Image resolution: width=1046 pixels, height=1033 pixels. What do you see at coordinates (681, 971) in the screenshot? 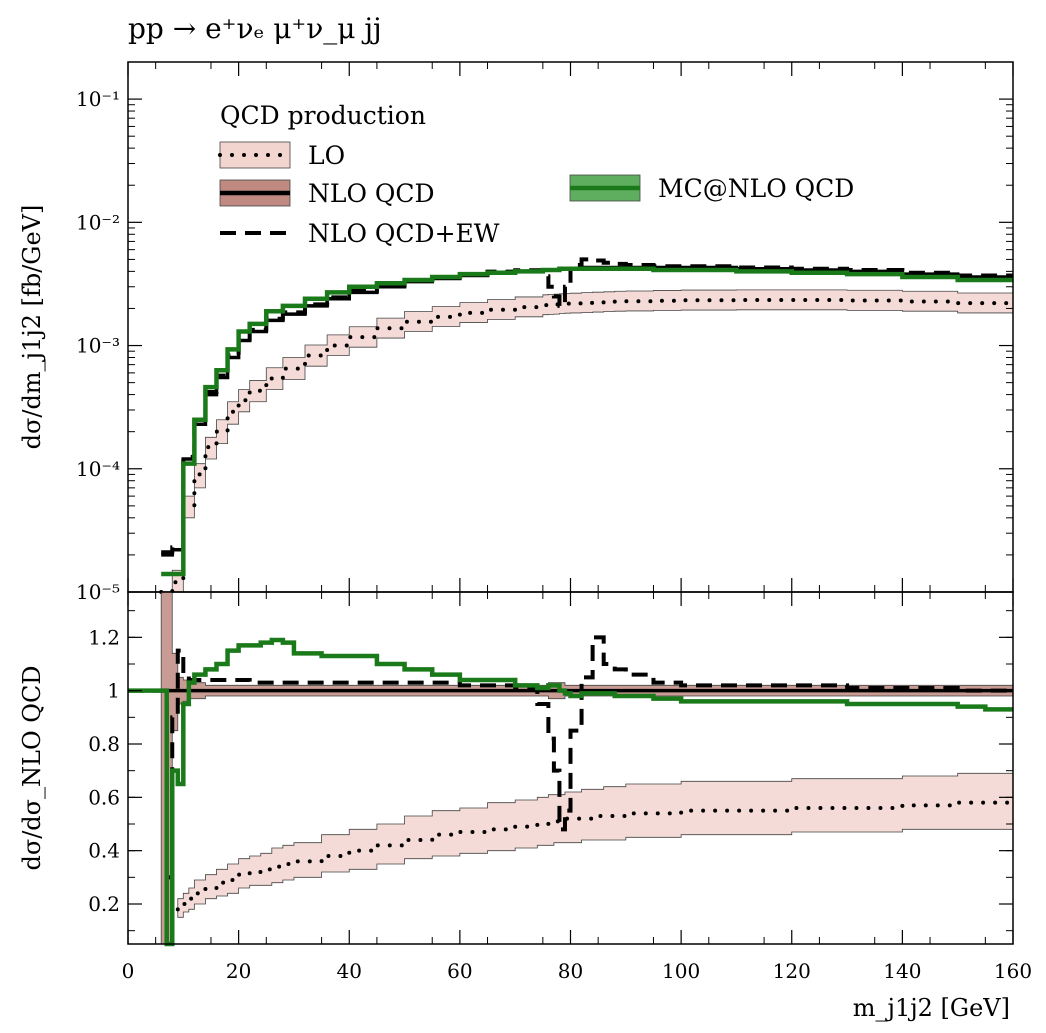
I see `xtick-label: 100` at bounding box center [681, 971].